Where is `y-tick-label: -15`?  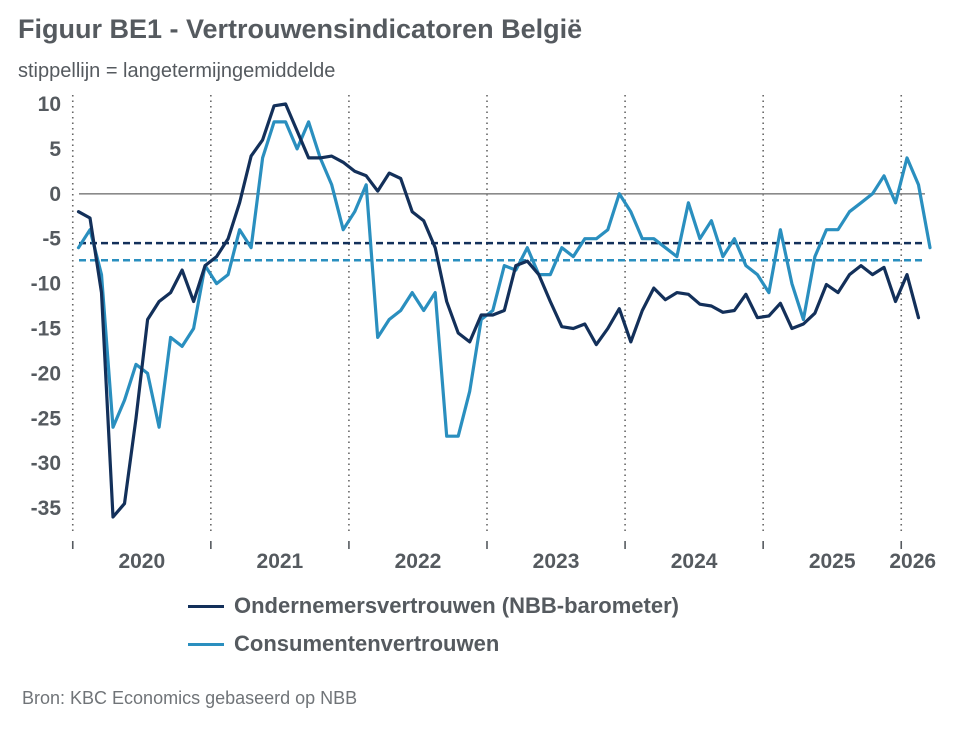
y-tick-label: -15 is located at coordinates (46, 328).